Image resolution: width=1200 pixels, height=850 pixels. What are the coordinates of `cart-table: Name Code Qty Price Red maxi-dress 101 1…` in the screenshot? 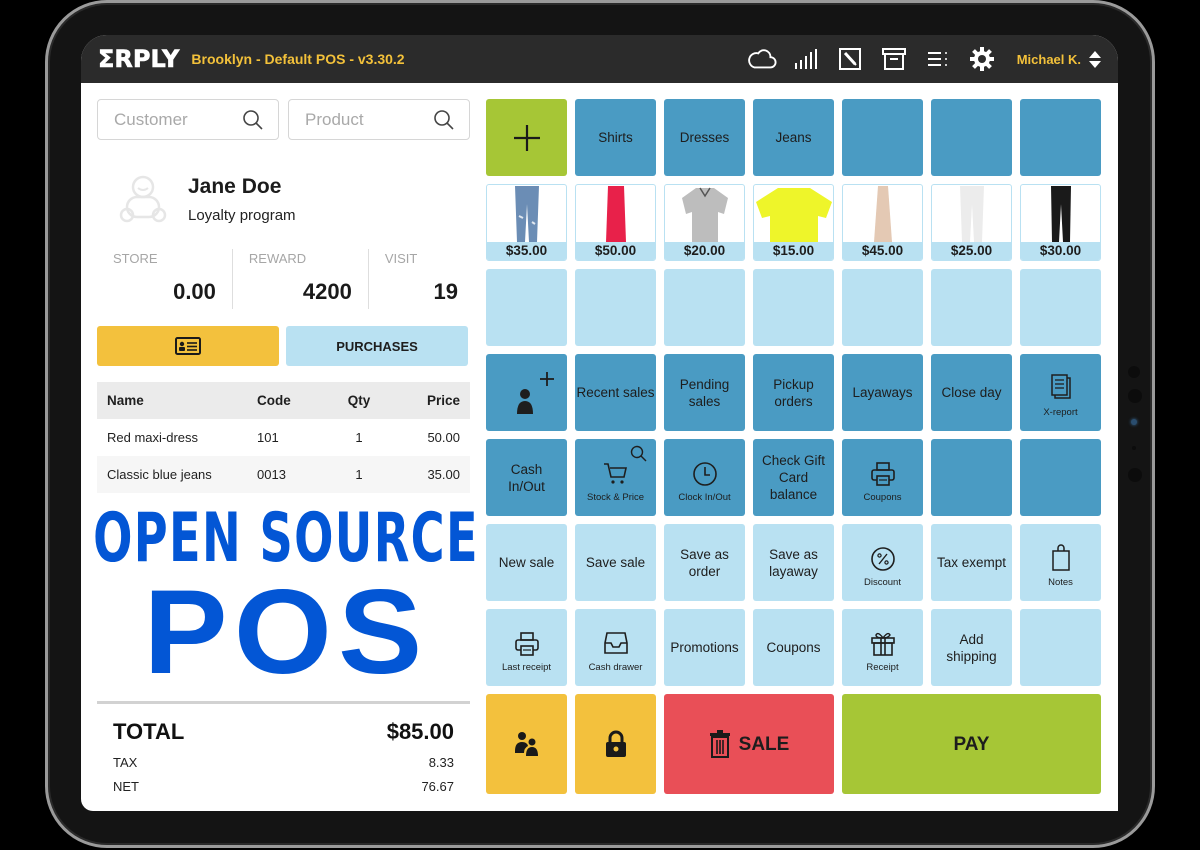 It's located at (283, 437).